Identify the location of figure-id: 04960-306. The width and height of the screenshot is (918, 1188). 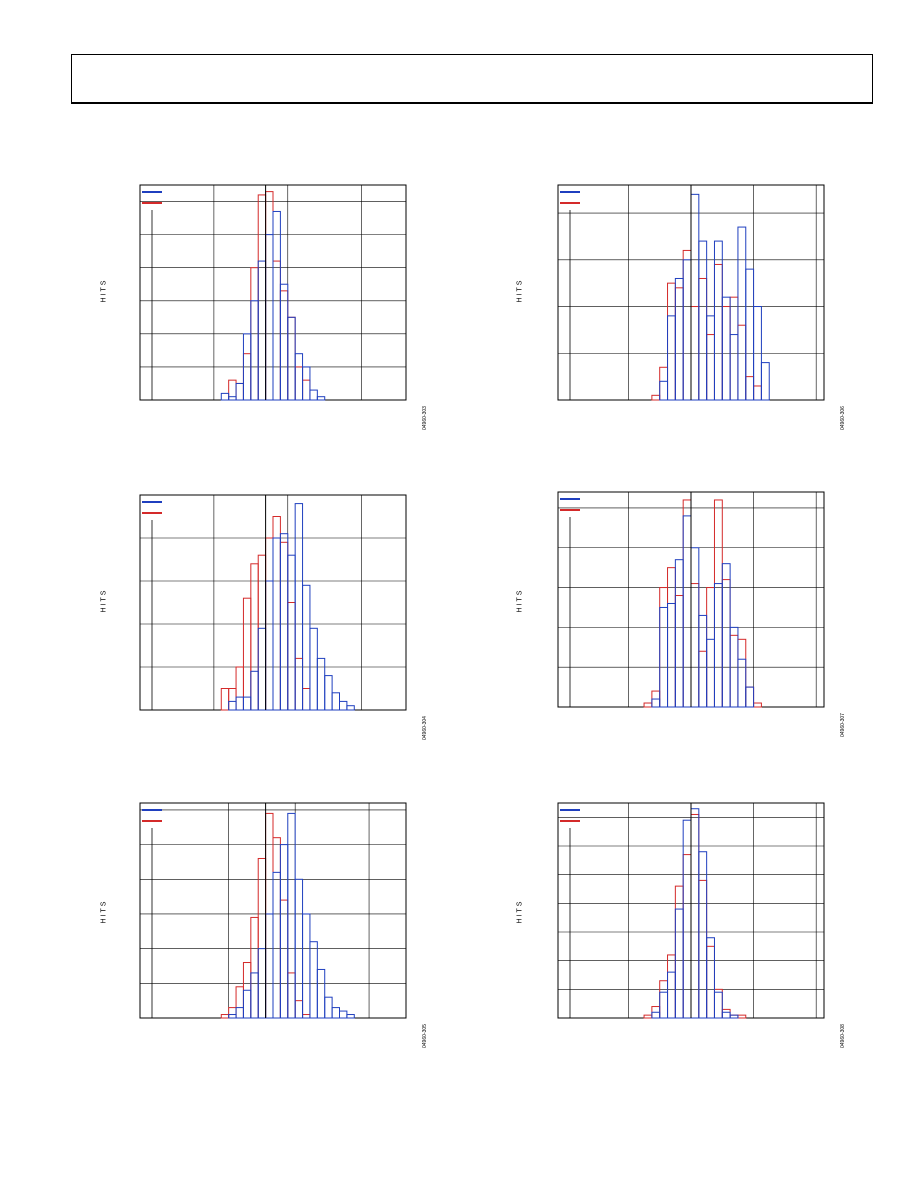
(843, 418).